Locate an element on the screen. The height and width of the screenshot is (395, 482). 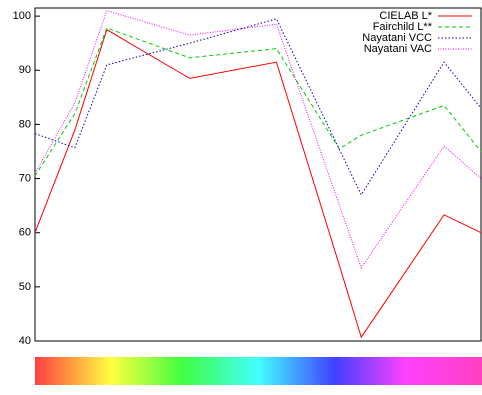
y-tick-label: 50 is located at coordinates (25, 287).